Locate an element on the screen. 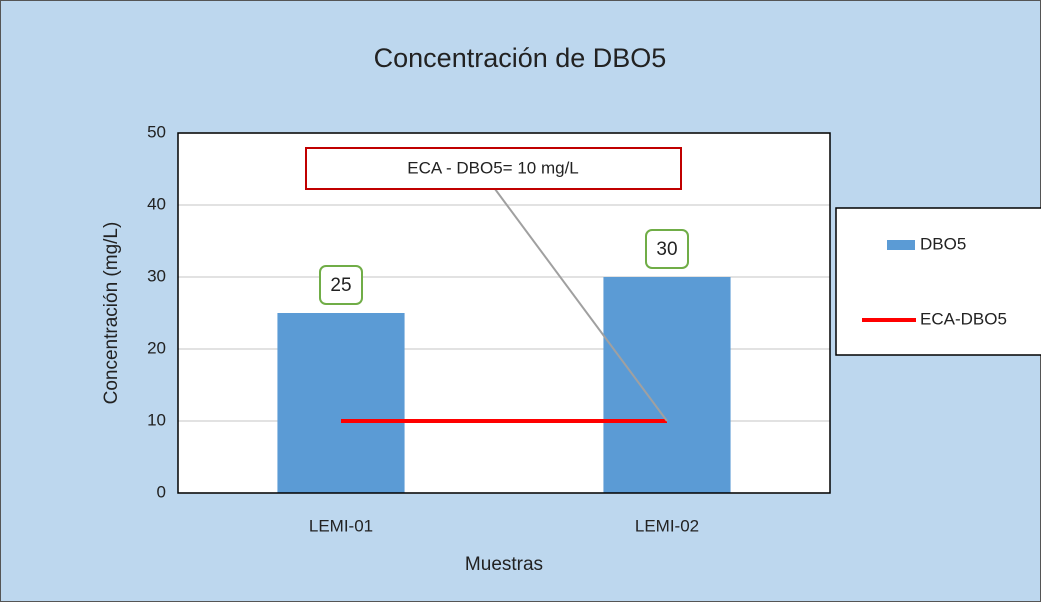 This screenshot has width=1041, height=602. data-label: 25 is located at coordinates (340, 285).